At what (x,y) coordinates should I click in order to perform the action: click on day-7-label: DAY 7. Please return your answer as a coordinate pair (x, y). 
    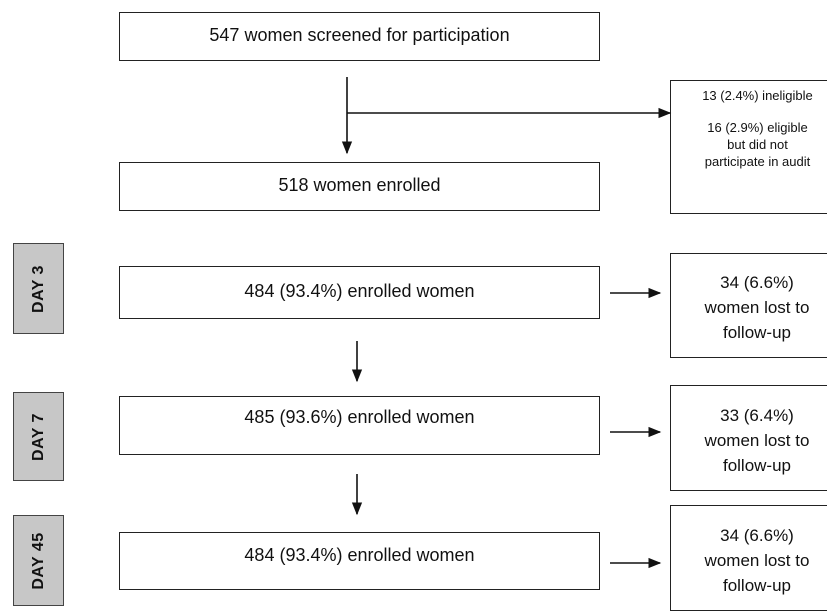
    Looking at the image, I should click on (38, 436).